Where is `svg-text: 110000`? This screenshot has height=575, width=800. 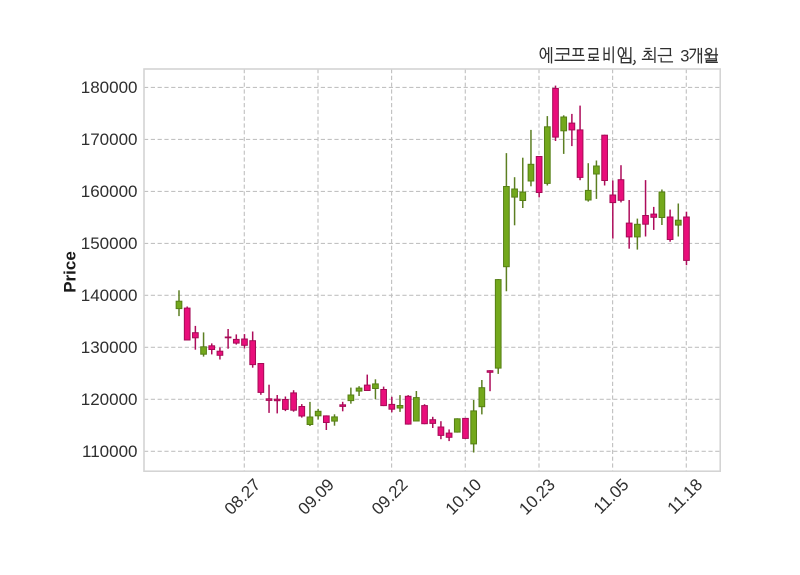 svg-text: 110000 is located at coordinates (109, 451).